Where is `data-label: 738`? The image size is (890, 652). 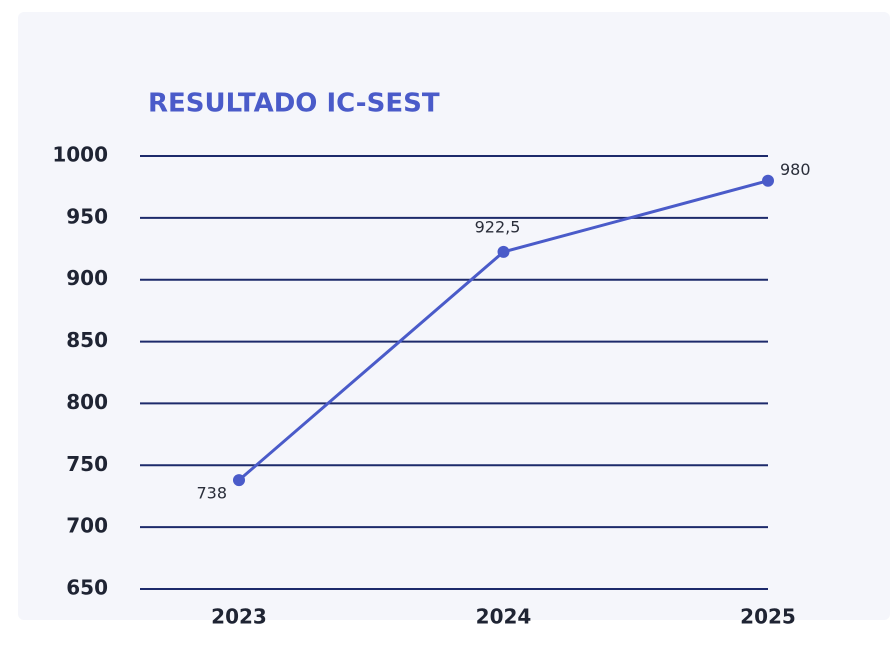
data-label: 738 is located at coordinates (211, 493).